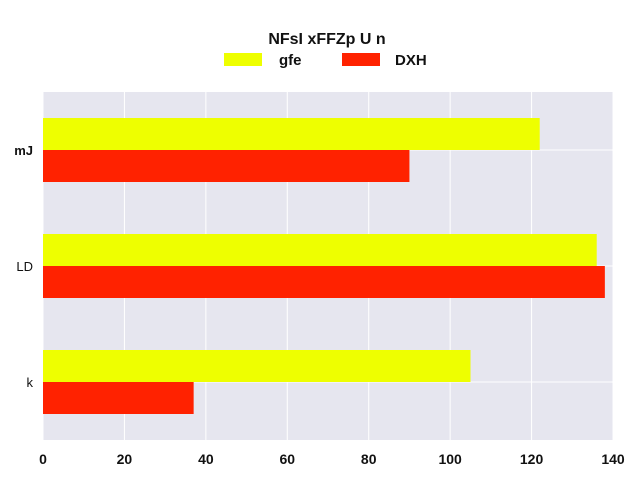 The height and width of the screenshot is (480, 640). Describe the element at coordinates (450, 459) in the screenshot. I see `x-tick-label: 100` at that location.